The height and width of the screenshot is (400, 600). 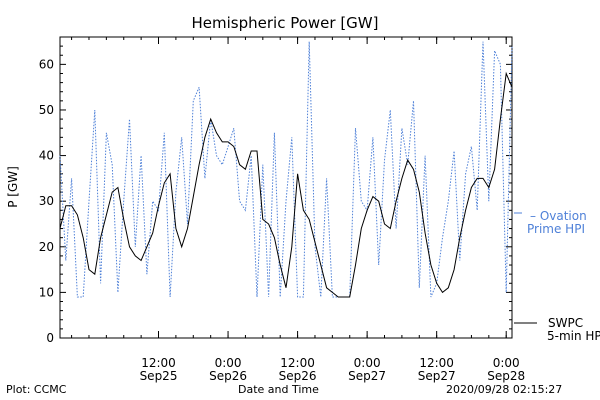 What do you see at coordinates (46, 64) in the screenshot?
I see `y-tick-label: 60` at bounding box center [46, 64].